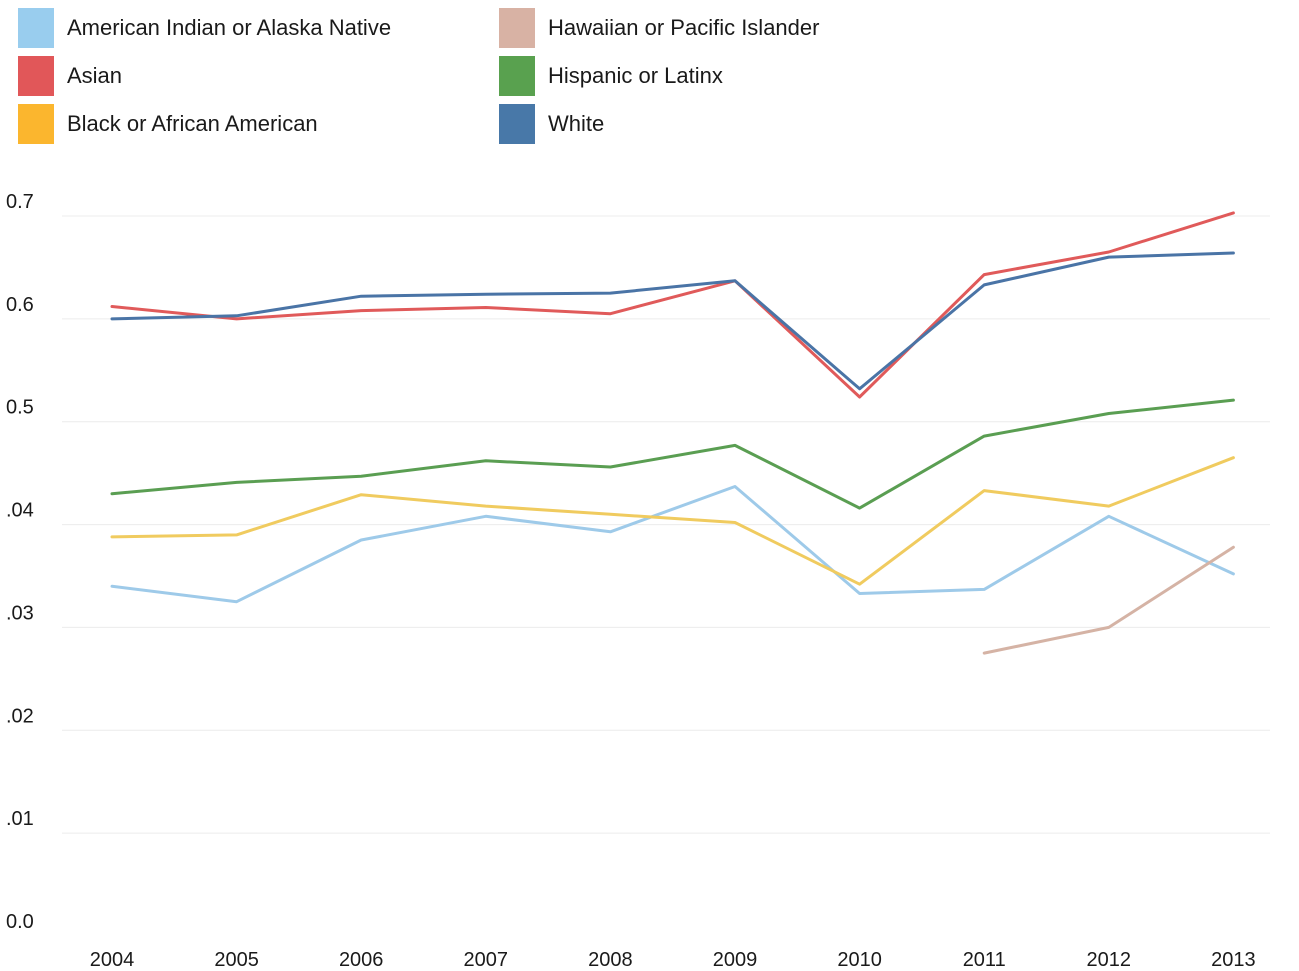 Image resolution: width=1299 pixels, height=971 pixels. I want to click on legend-item-american-indian-or-alaska-native: American Indian or Alaska Native, so click(204, 28).